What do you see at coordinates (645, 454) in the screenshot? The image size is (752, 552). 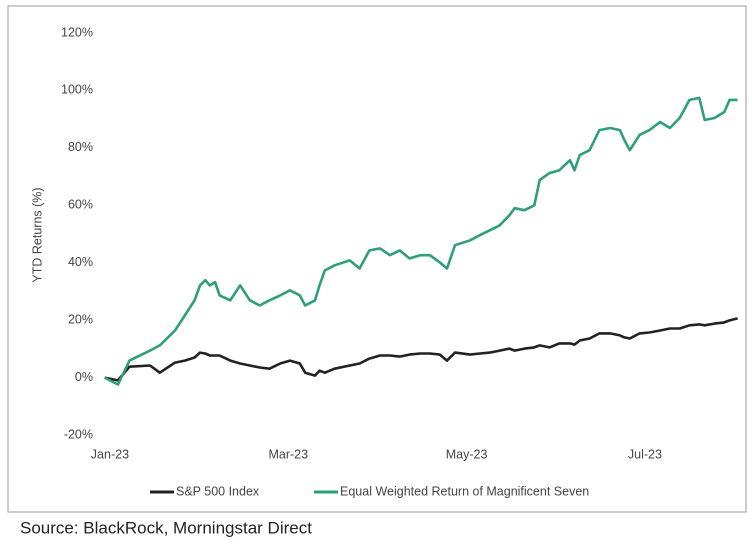 I see `x-tick-label: Jul-23` at bounding box center [645, 454].